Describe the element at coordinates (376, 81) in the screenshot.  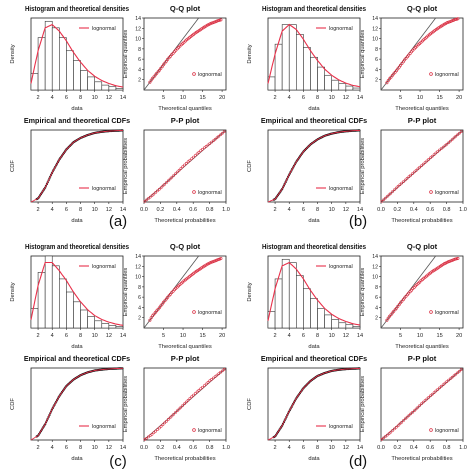
I see `y-tick-label: 2` at that location.